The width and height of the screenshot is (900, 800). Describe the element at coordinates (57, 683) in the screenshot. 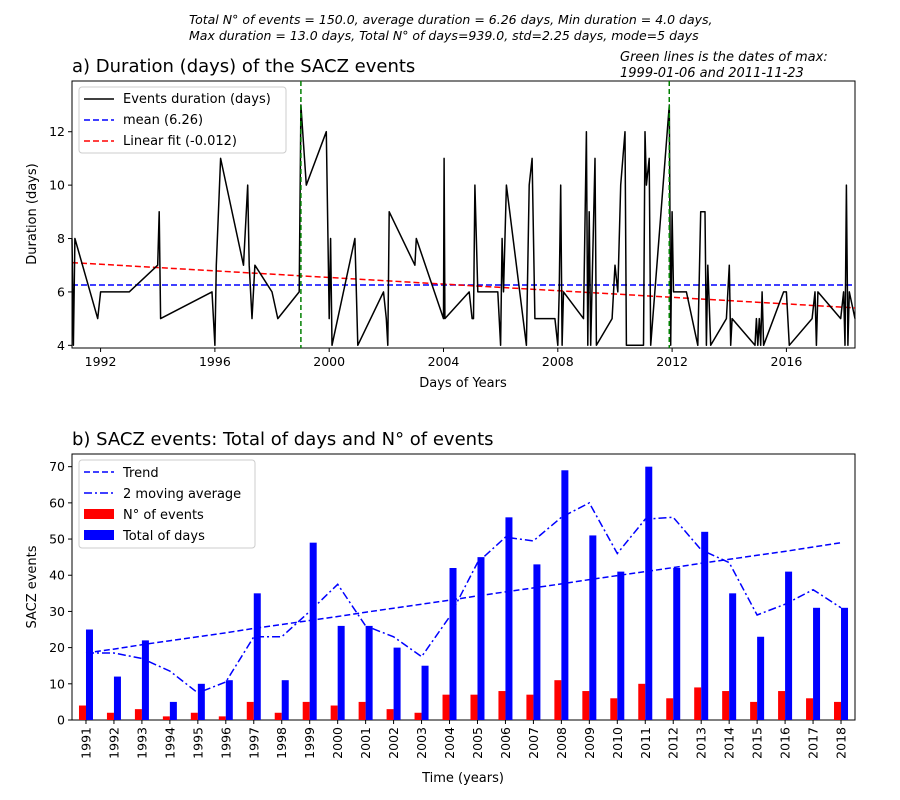

I see `b-ytick-label-10: 10` at that location.